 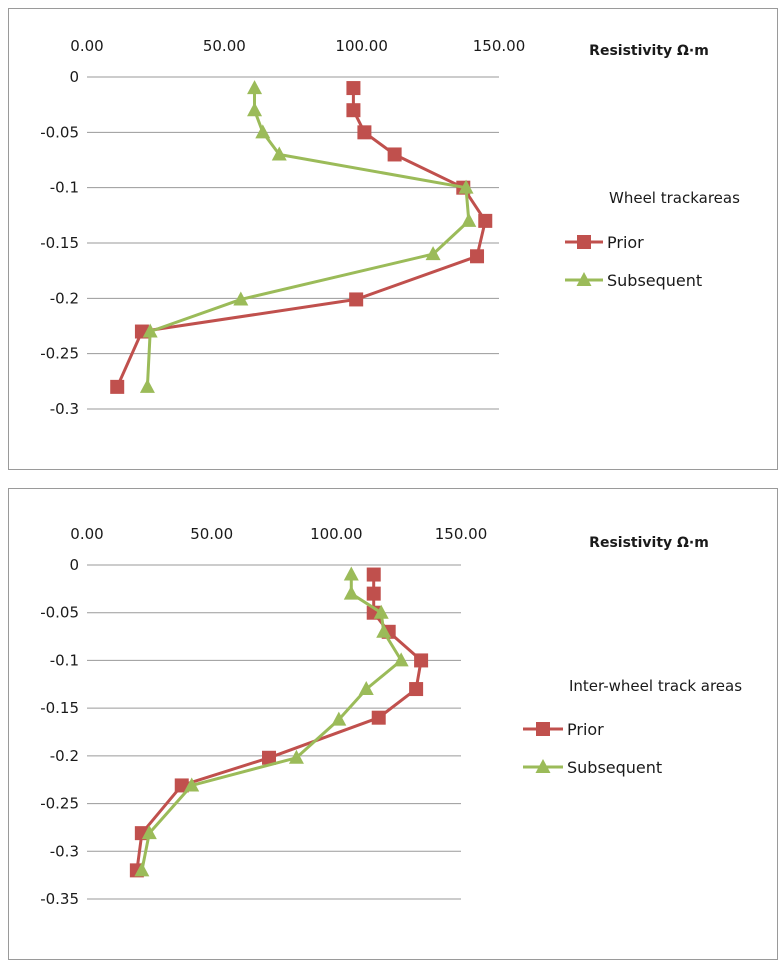 What do you see at coordinates (59, 899) in the screenshot?
I see `y-tick-label: -0.35` at bounding box center [59, 899].